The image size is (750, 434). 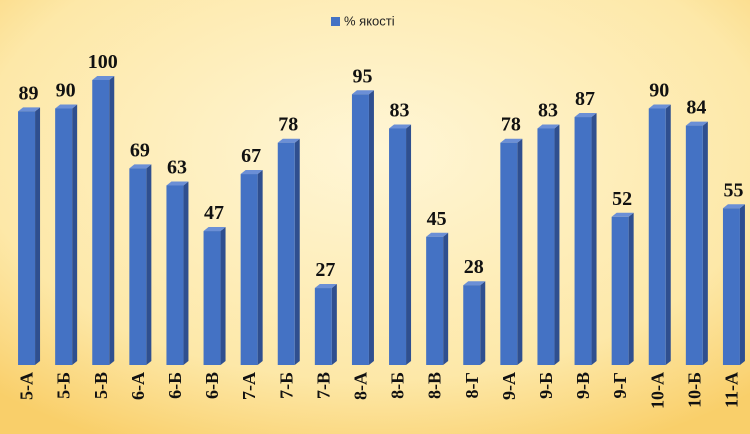 What do you see at coordinates (138, 386) in the screenshot?
I see `x-tick-label: 6-А` at bounding box center [138, 386].